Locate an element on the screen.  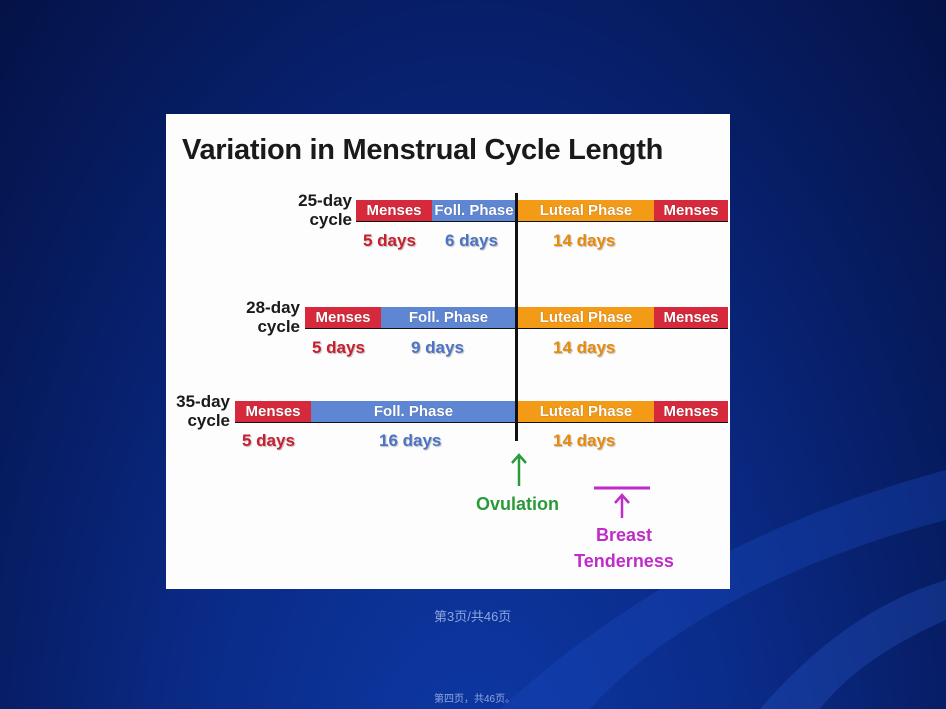
cycle-label-28-day: 28-day cycle is located at coordinates (273, 317).